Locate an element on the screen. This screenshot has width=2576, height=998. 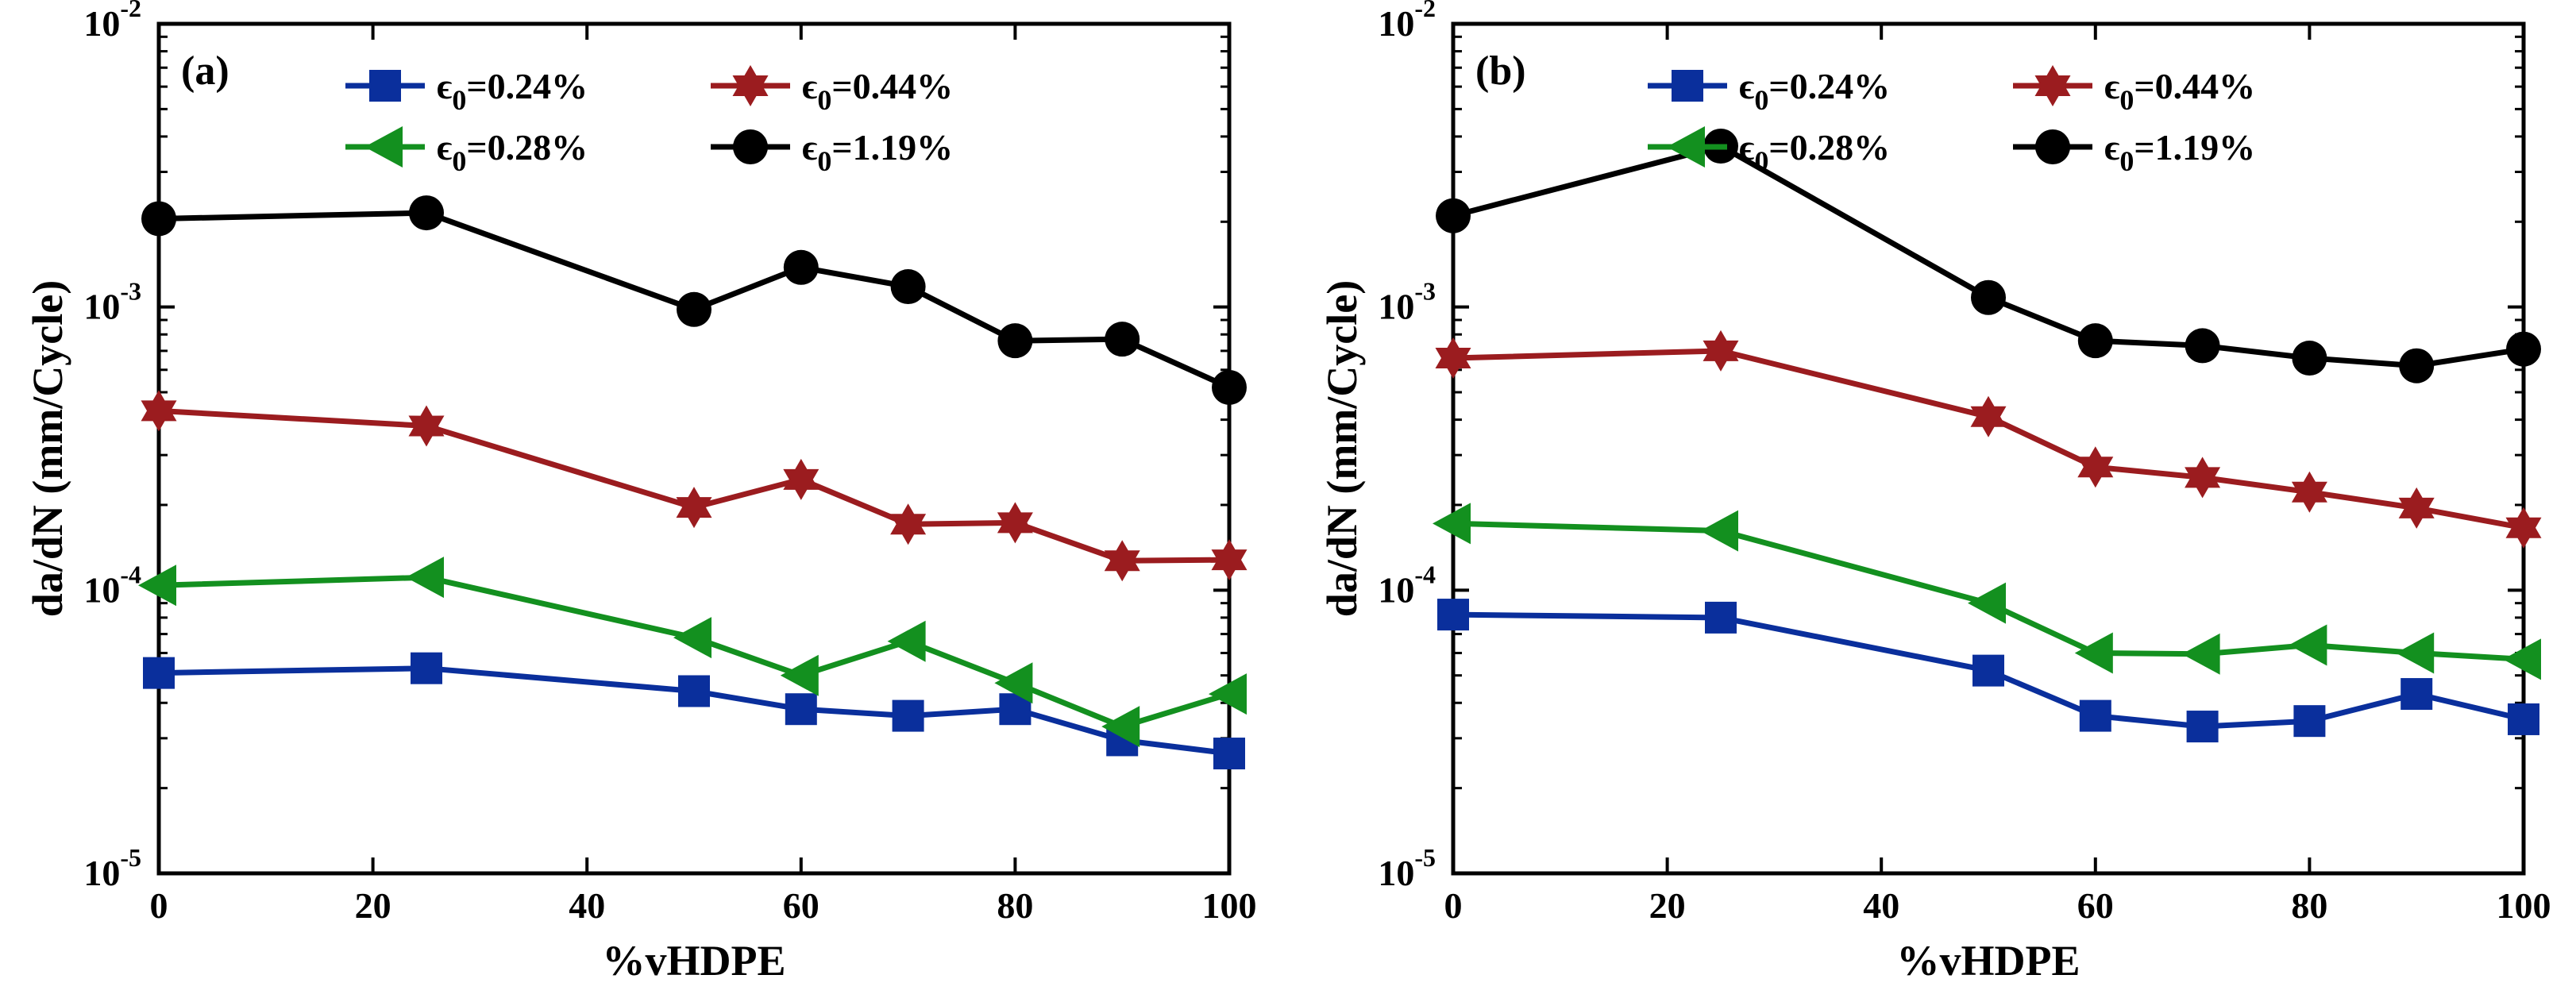
x-axis-label: %vHDPE is located at coordinates (1988, 961).